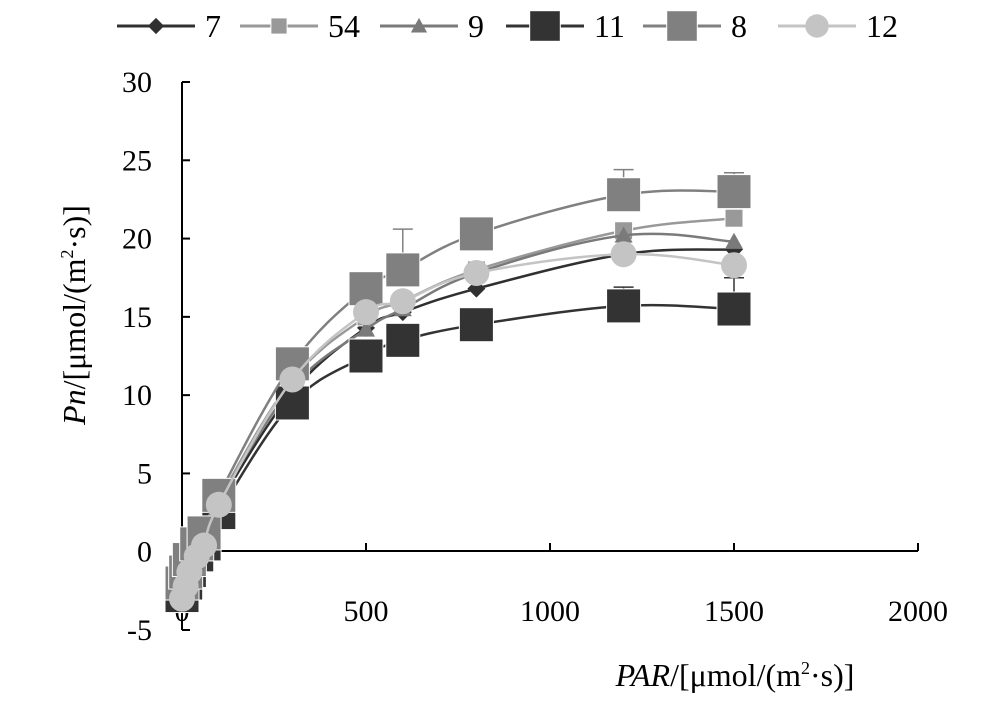 The height and width of the screenshot is (720, 981). Describe the element at coordinates (565, 26) in the screenshot. I see `legend-item-11: 11` at that location.